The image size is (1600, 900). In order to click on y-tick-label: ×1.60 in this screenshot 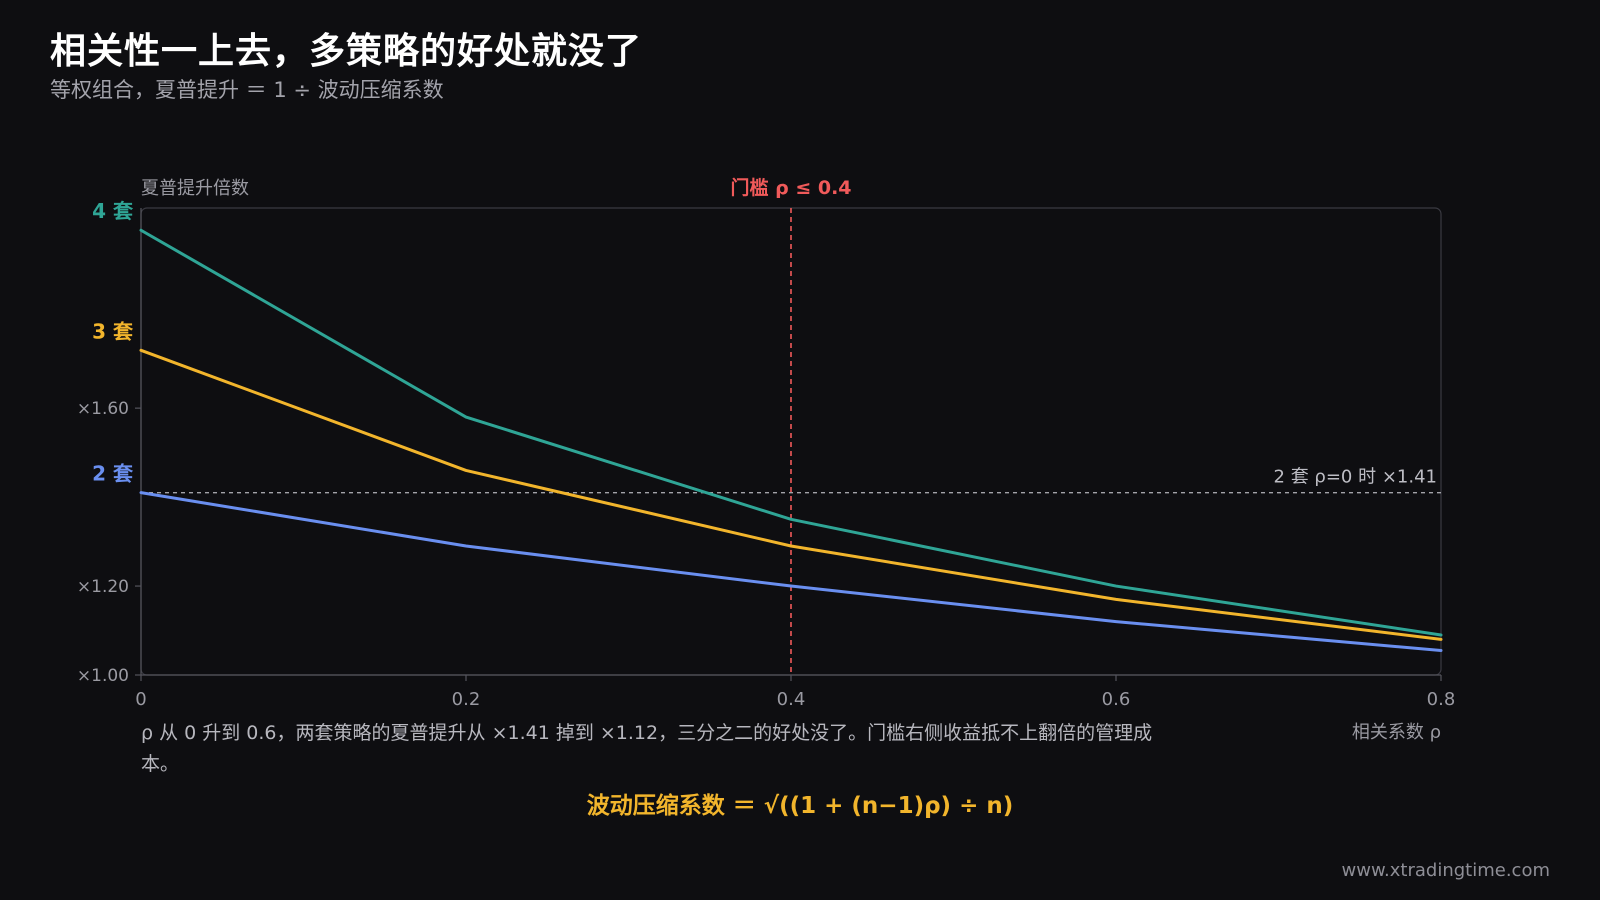, I will do `click(103, 409)`.